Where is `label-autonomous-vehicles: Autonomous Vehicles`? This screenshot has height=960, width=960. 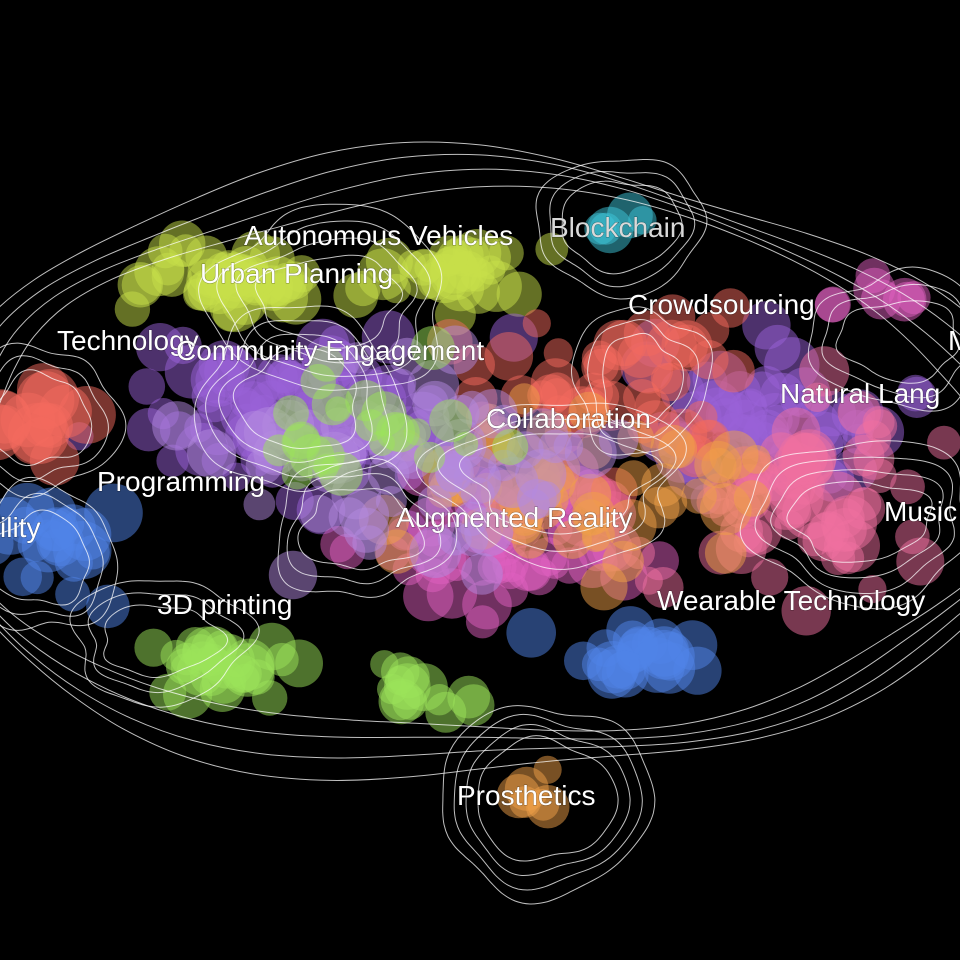 label-autonomous-vehicles: Autonomous Vehicles is located at coordinates (378, 235).